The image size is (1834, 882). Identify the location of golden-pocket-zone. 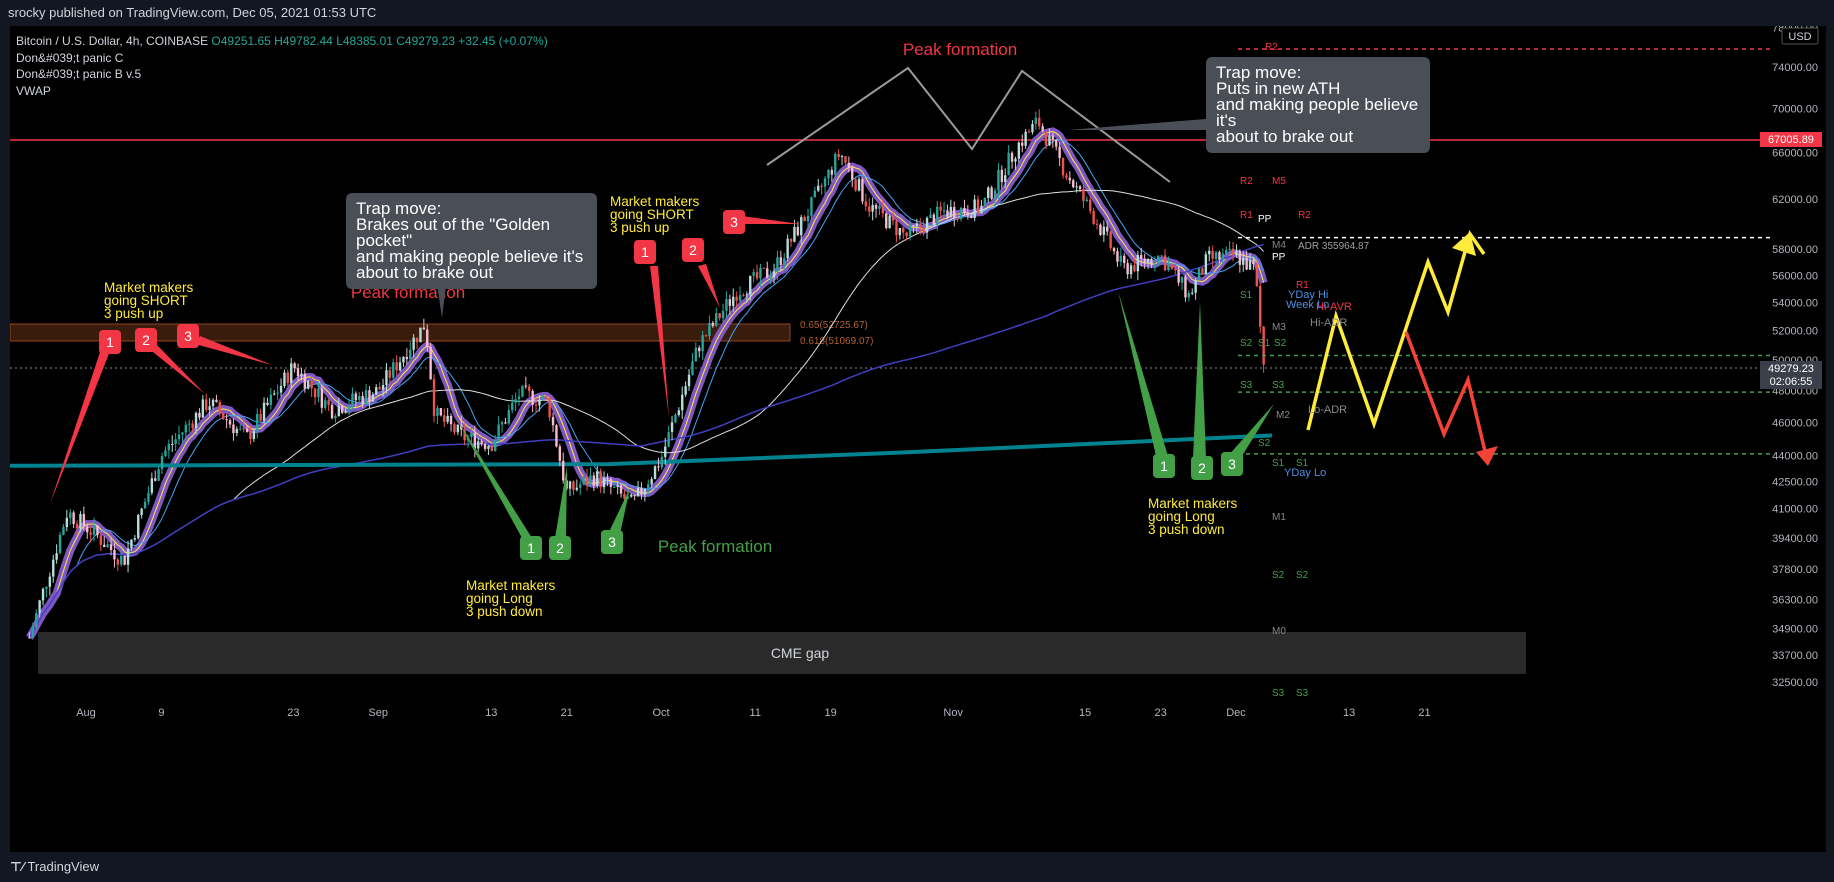
(400, 332).